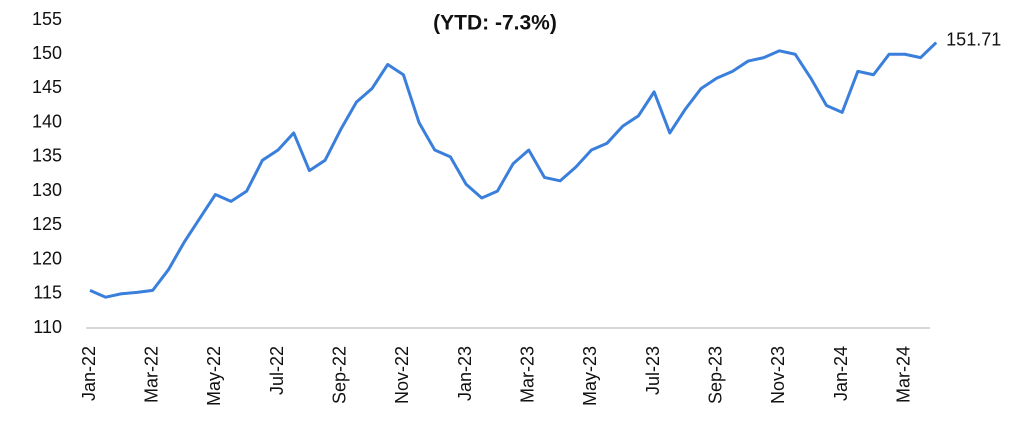 This screenshot has height=427, width=1012. I want to click on x-tick-label: Sep-23, so click(716, 375).